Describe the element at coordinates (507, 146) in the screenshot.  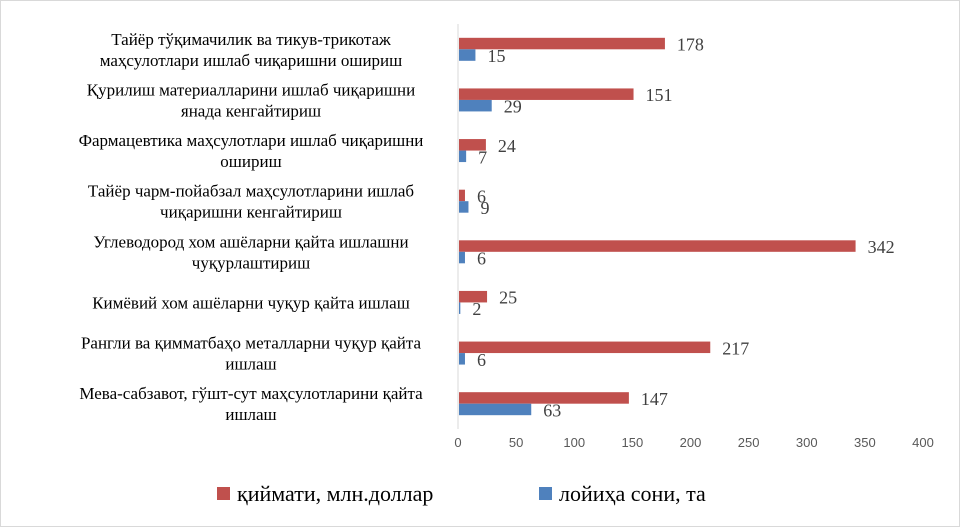
I see `value-data-label: 24` at that location.